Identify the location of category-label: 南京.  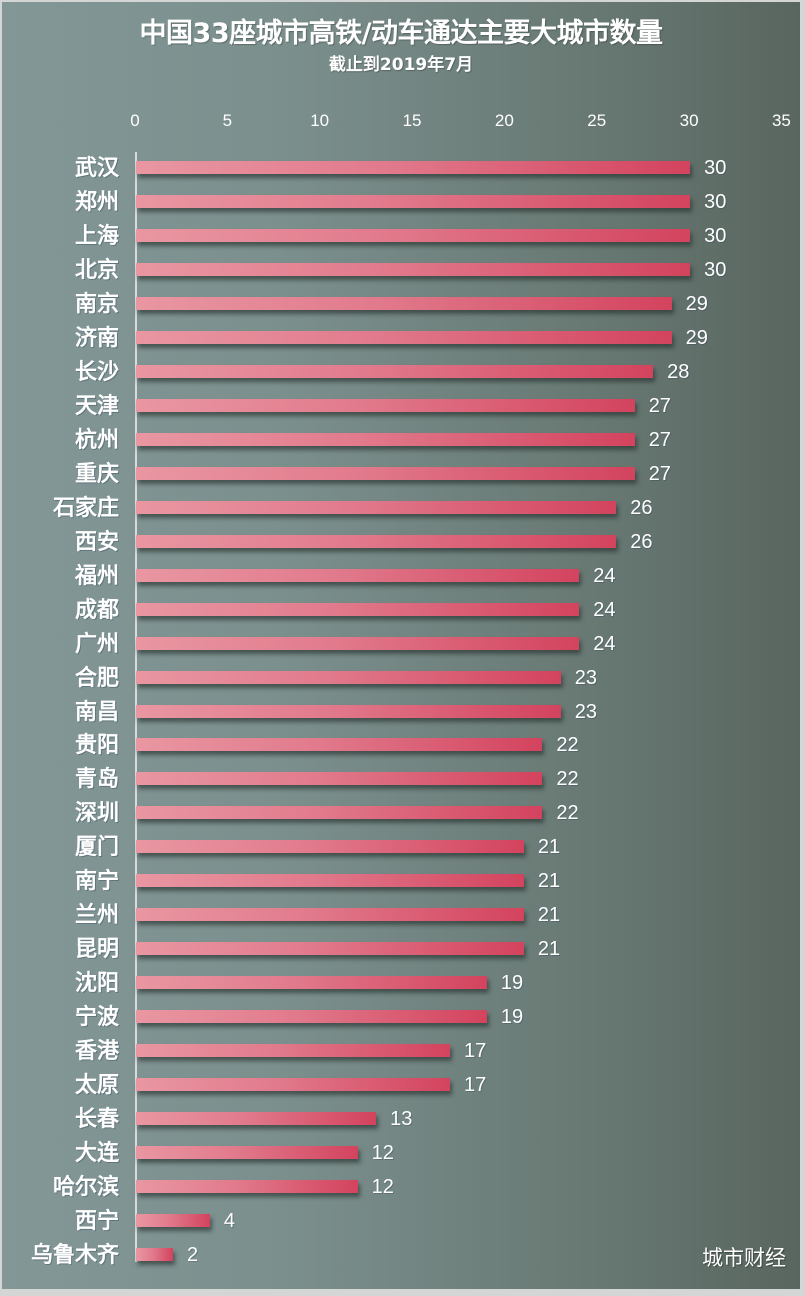
(96, 304).